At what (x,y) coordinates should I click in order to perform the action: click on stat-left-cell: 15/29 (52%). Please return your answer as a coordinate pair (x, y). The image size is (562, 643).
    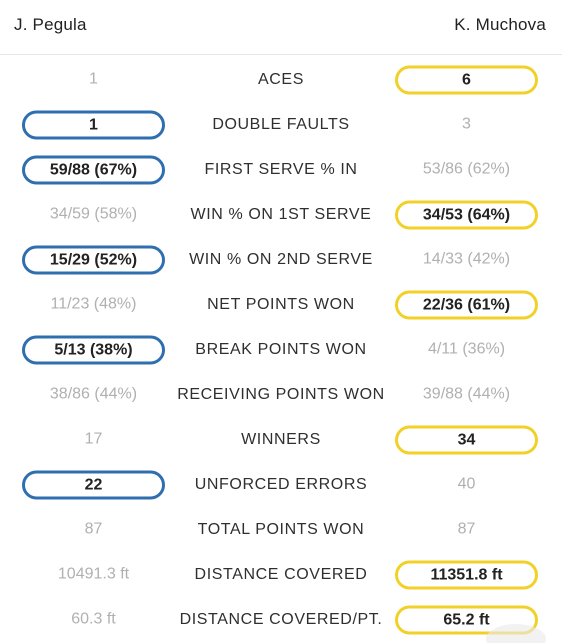
    Looking at the image, I should click on (93, 259).